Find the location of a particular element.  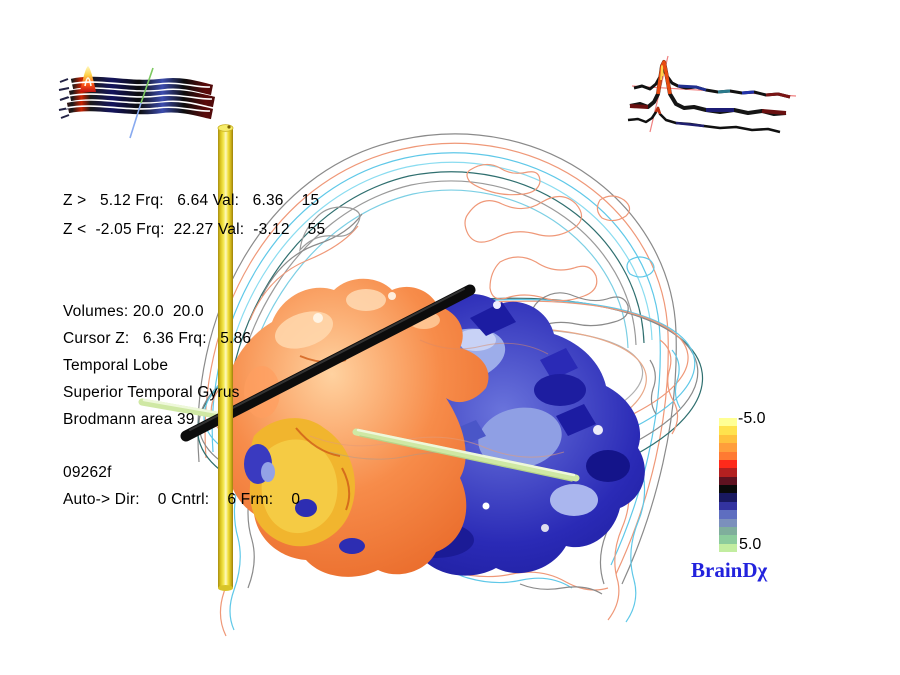

volumes-readout: Volumes: 20.0 20.0 is located at coordinates (133, 311).